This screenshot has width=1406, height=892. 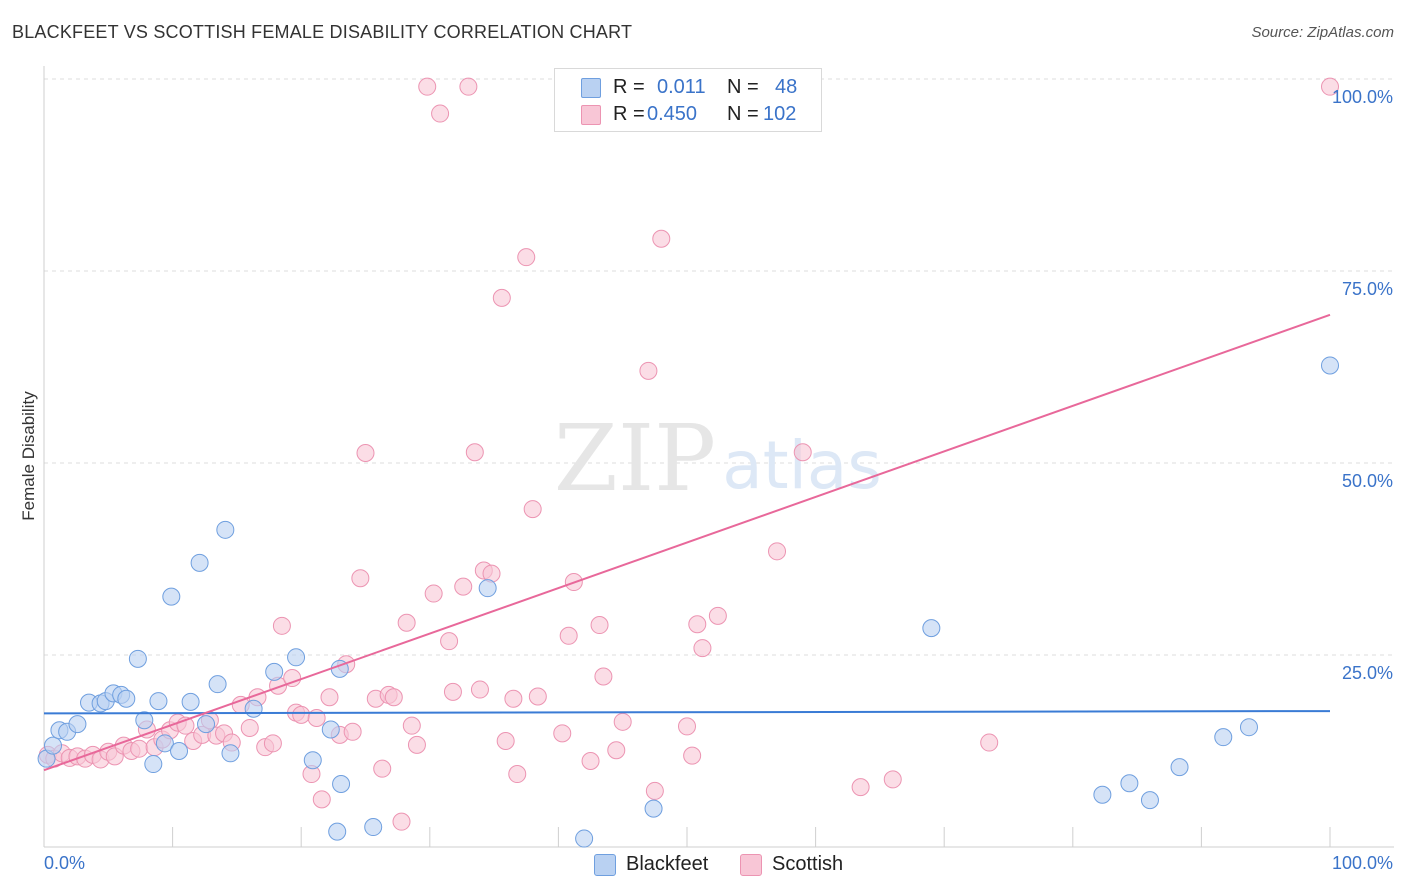 What do you see at coordinates (635, 458) in the screenshot?
I see `watermark-zip: ZIP` at bounding box center [635, 458].